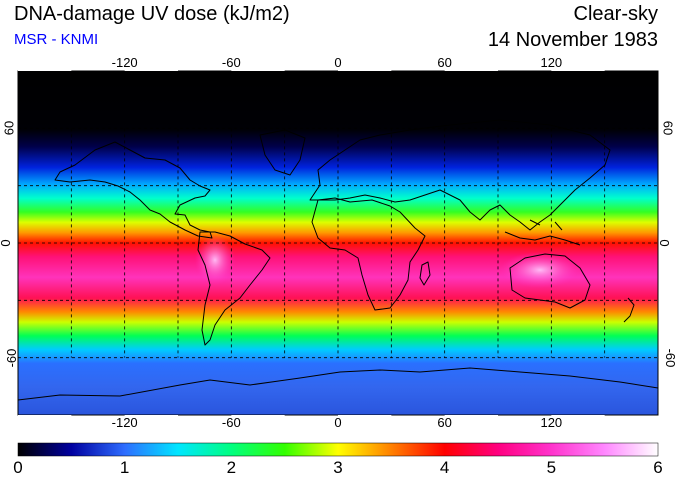 This screenshot has height=480, width=678. What do you see at coordinates (152, 14) in the screenshot?
I see `map-title: DNA-damage UV dose (kJ/m2)` at bounding box center [152, 14].